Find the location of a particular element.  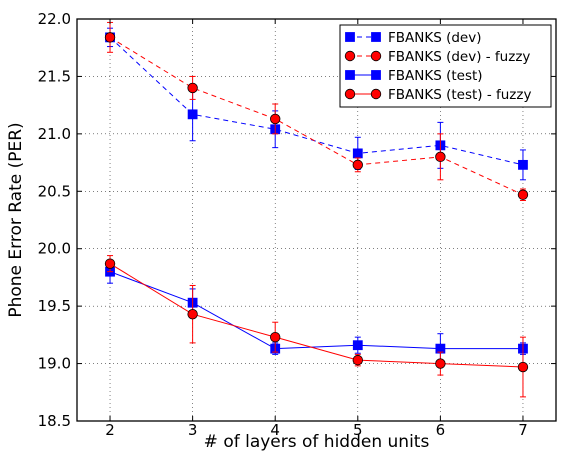

y-tick-label: 19.0 is located at coordinates (54, 364).